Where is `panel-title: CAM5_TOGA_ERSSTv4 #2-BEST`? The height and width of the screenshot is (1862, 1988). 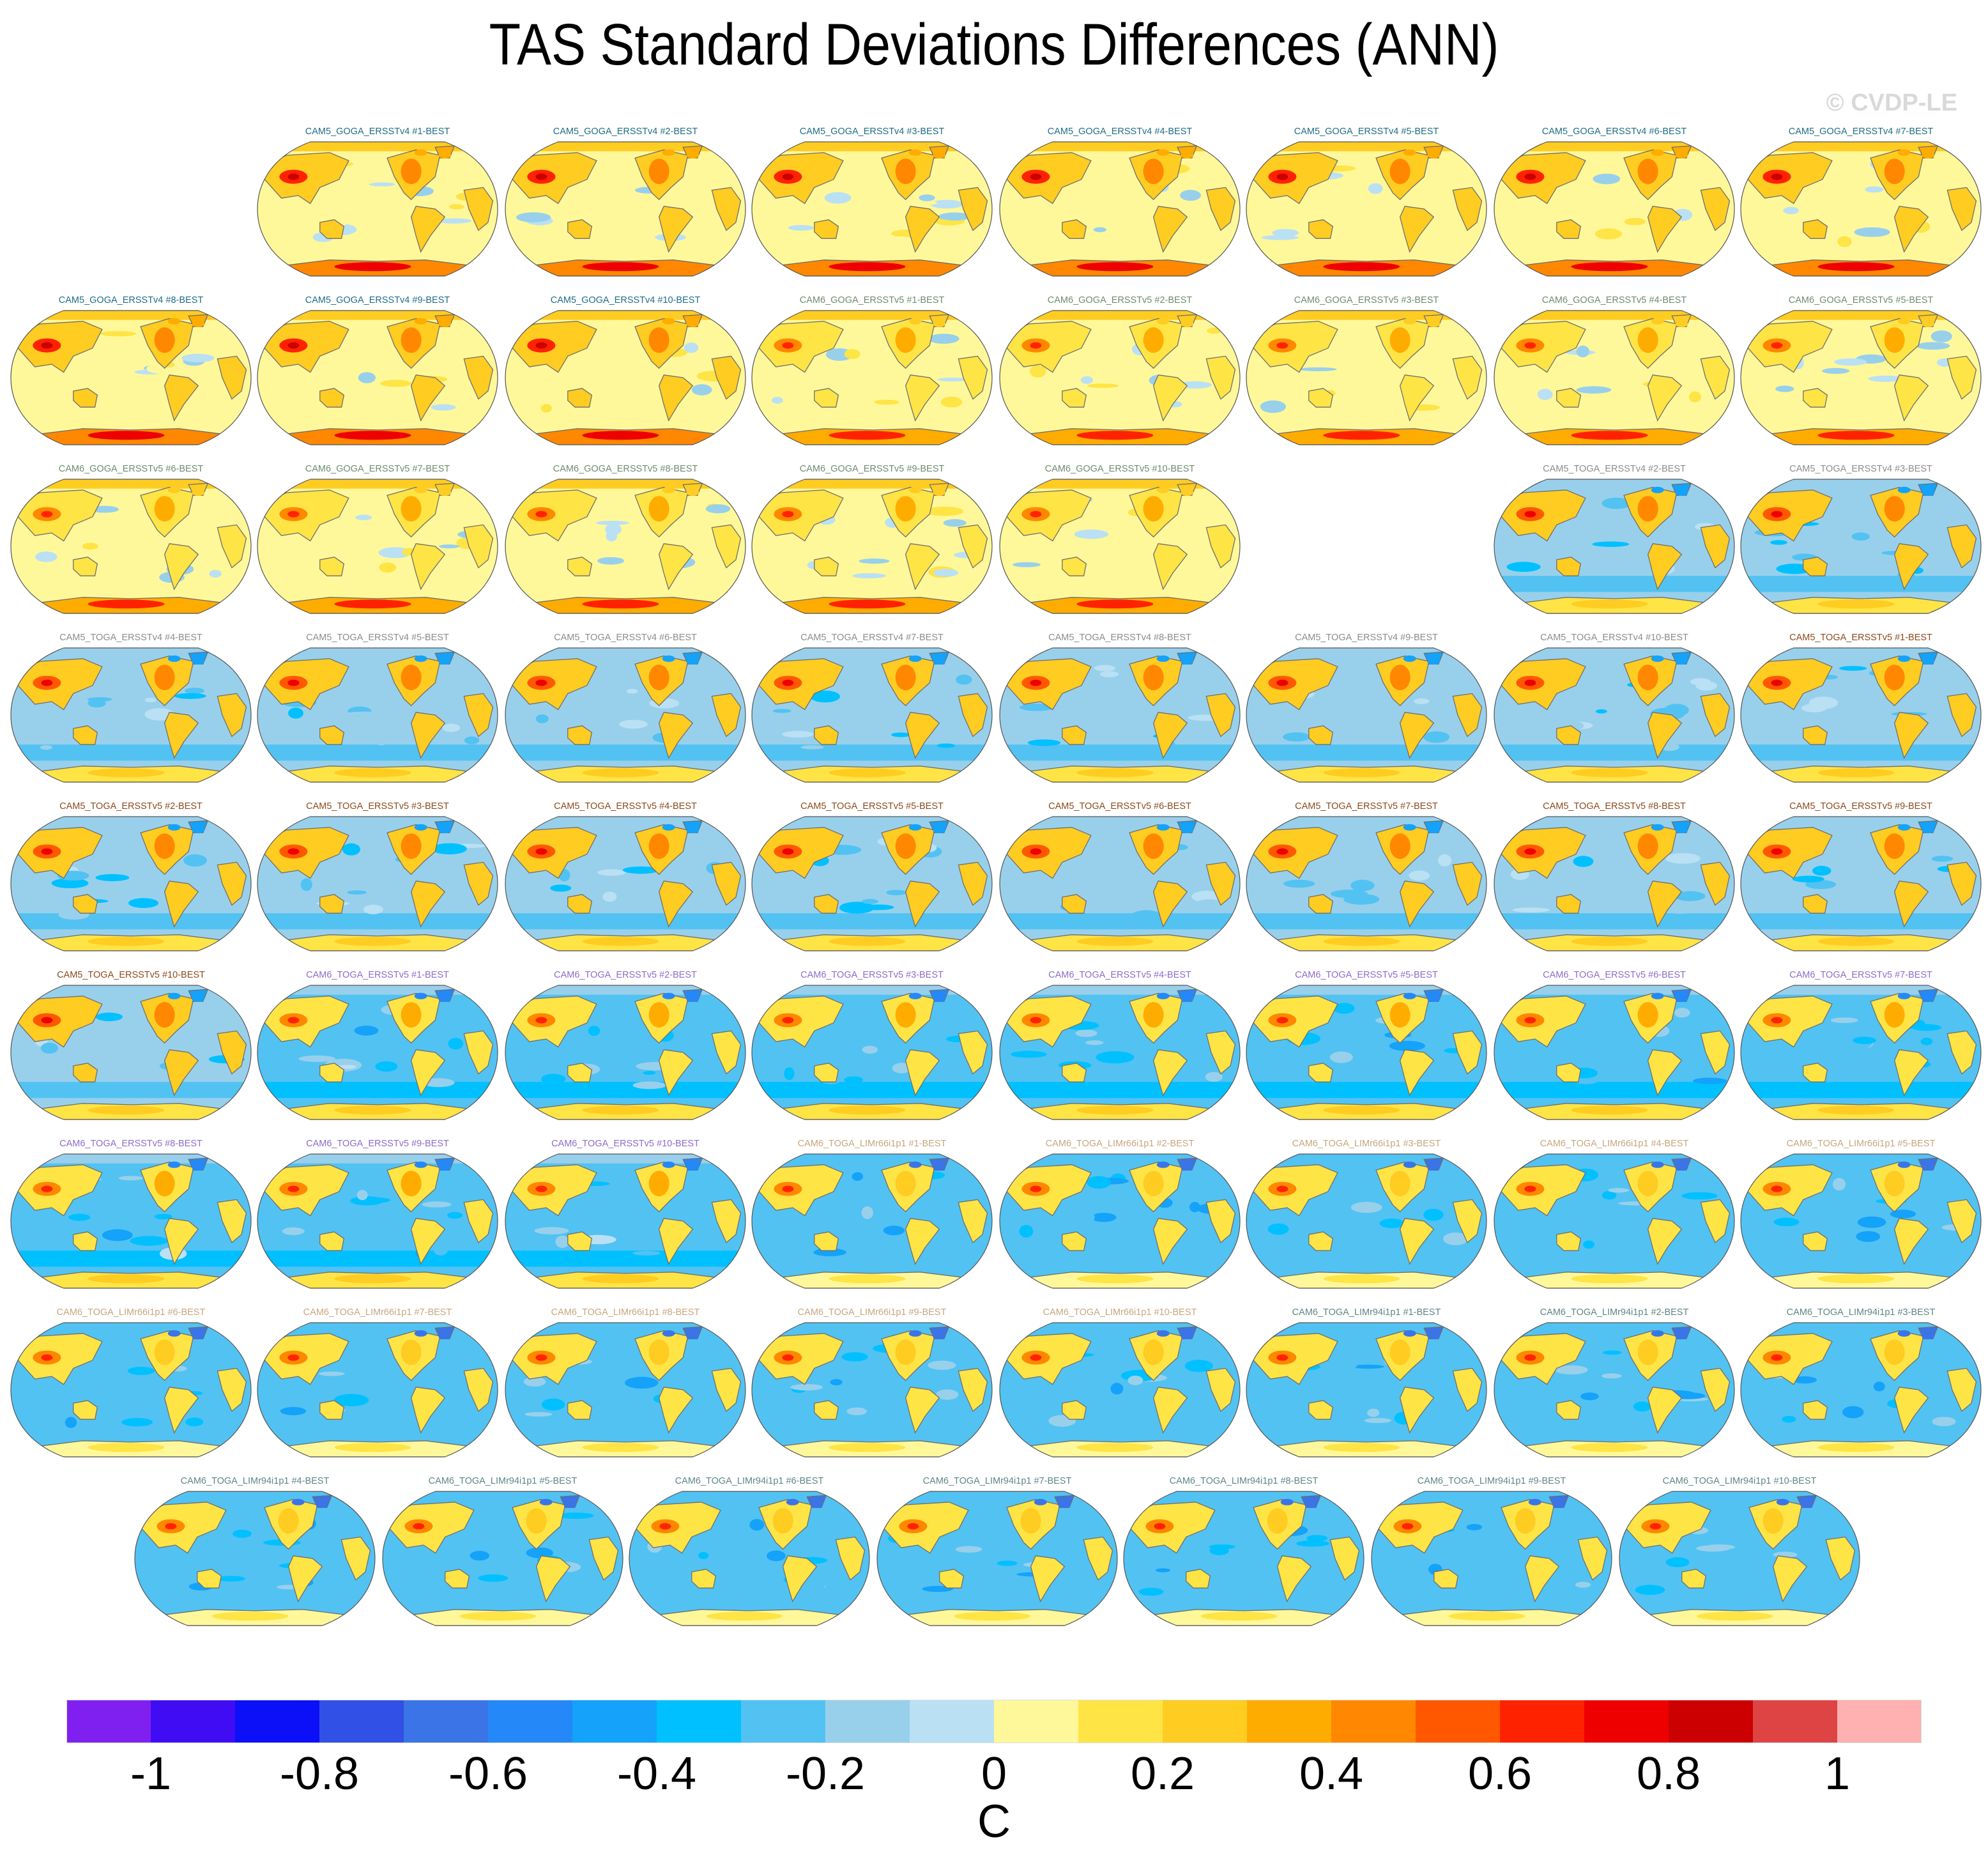 panel-title: CAM5_TOGA_ERSSTv4 #2-BEST is located at coordinates (1614, 469).